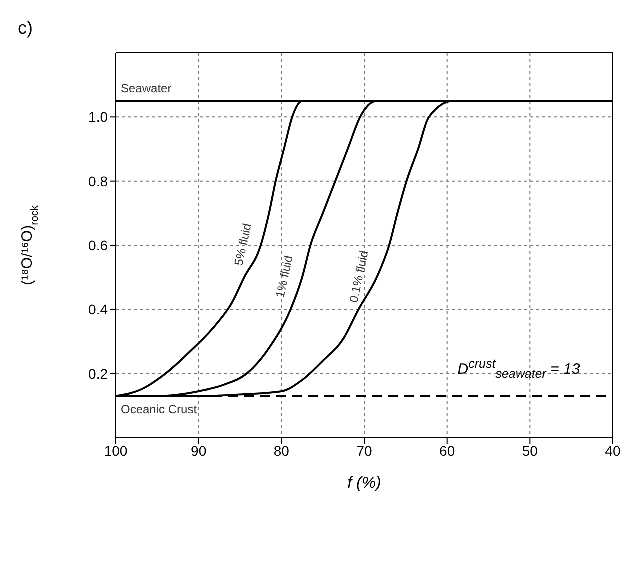 The image size is (637, 564). I want to click on ref-line-label: Oceanic Crust, so click(159, 409).